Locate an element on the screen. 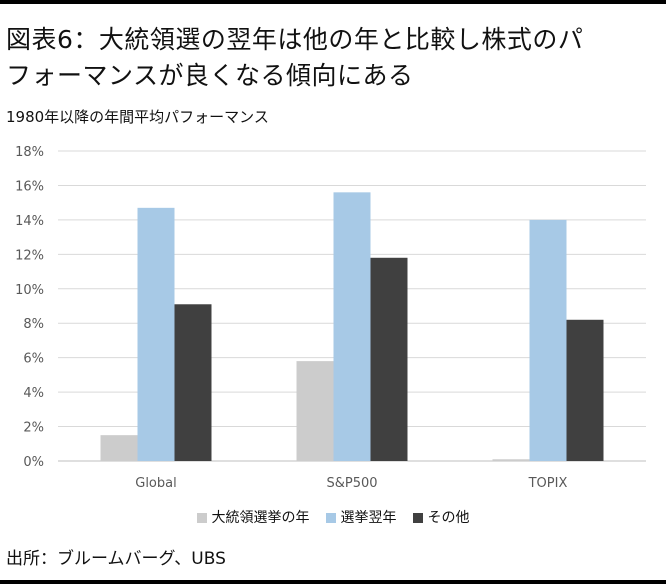 The image size is (666, 588). legend-item: 選挙翌年 is located at coordinates (361, 518).